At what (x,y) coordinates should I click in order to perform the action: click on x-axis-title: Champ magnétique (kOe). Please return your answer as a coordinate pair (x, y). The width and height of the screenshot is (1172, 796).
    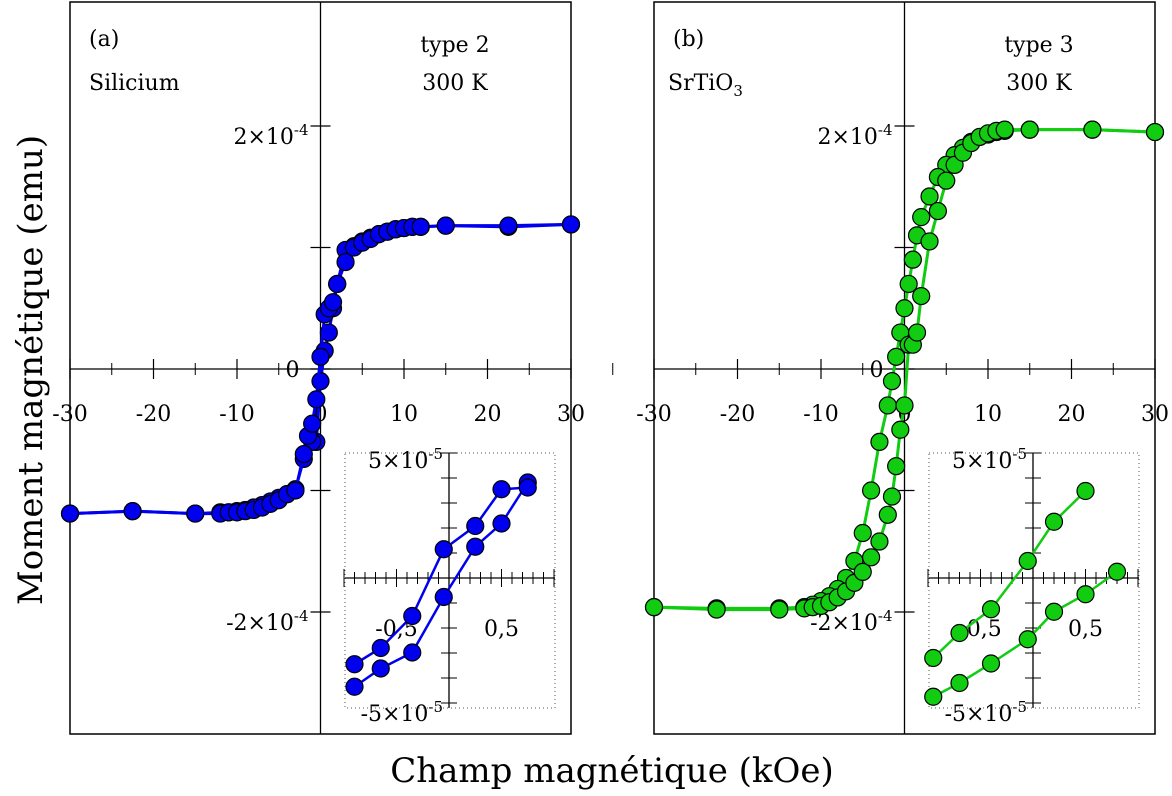
    Looking at the image, I should click on (612, 771).